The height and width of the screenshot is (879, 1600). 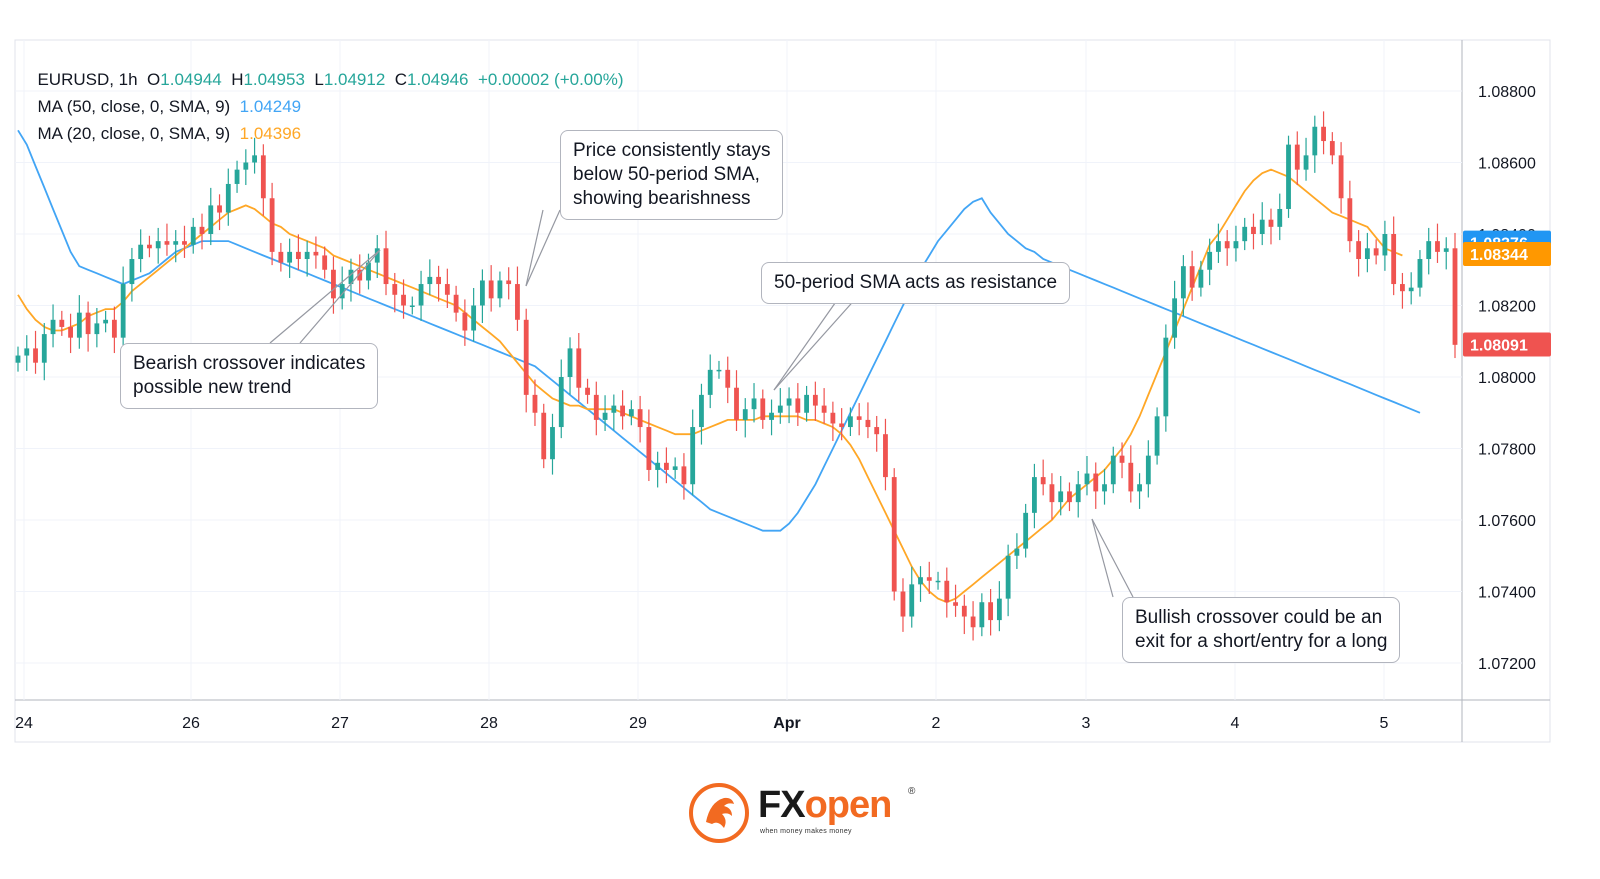 What do you see at coordinates (354, 79) in the screenshot?
I see `low-value: 1.04912` at bounding box center [354, 79].